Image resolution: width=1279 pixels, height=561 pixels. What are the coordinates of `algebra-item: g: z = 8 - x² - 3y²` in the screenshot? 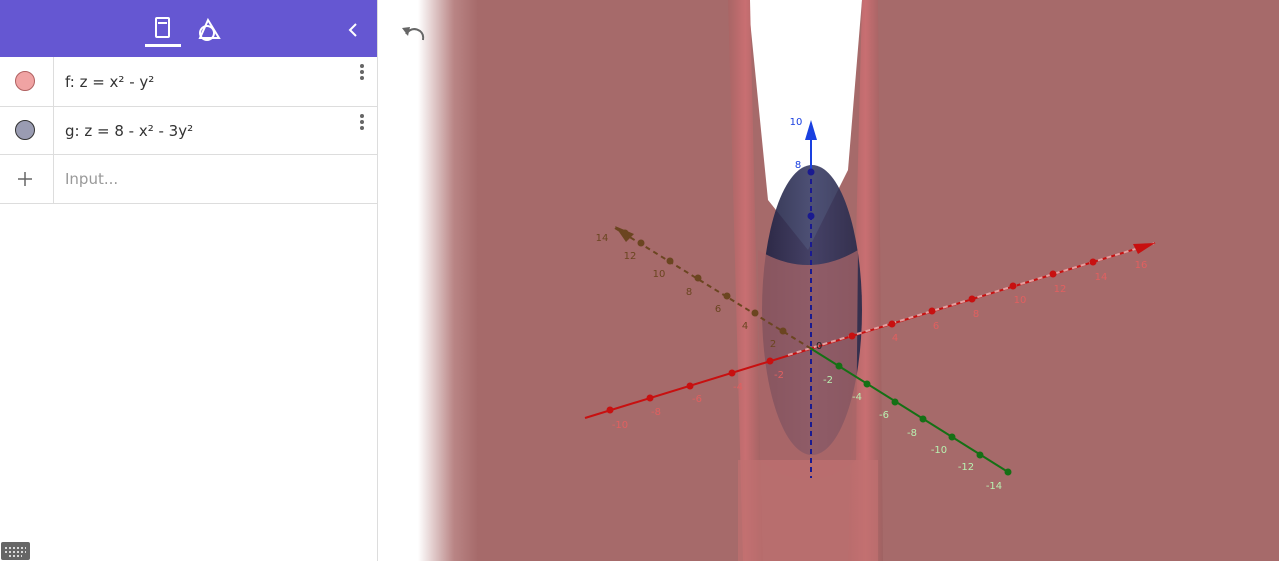 It's located at (188, 131).